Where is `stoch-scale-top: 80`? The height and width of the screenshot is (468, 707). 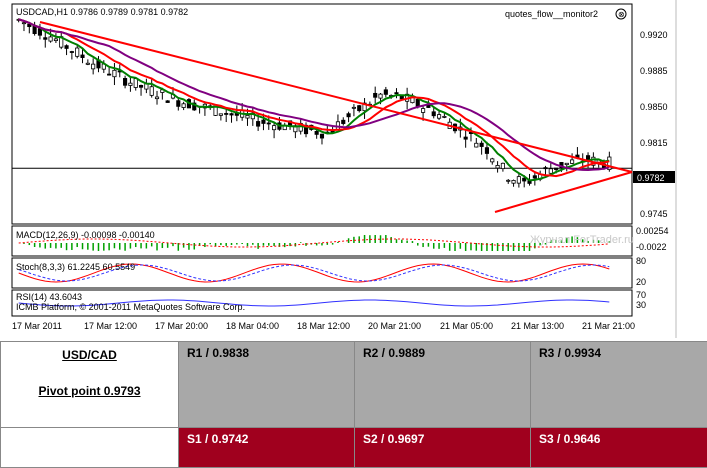 stoch-scale-top: 80 is located at coordinates (641, 261).